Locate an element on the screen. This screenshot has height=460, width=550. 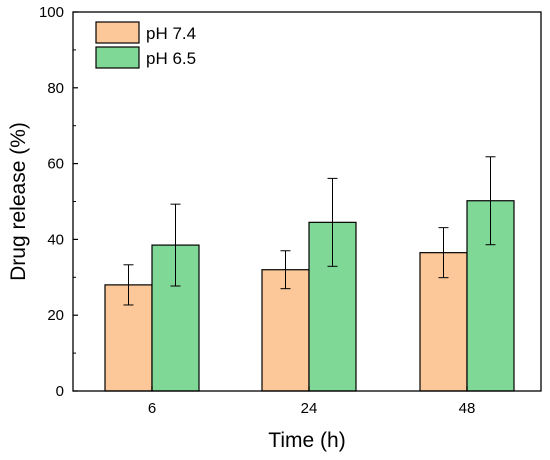
x-tick-label: 6 is located at coordinates (152, 408).